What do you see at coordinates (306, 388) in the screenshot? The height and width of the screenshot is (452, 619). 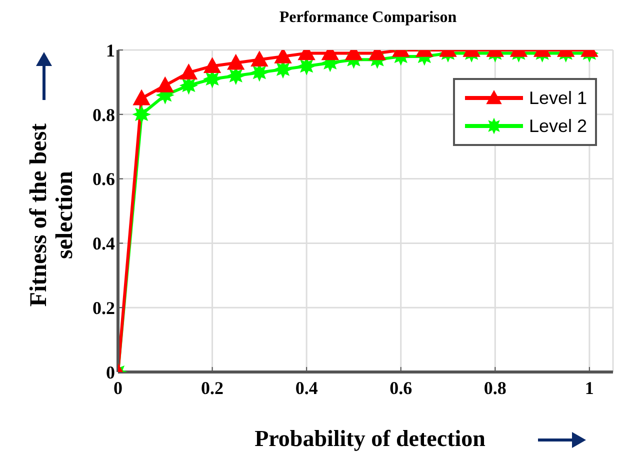 I see `x-tick-label: 0.4` at bounding box center [306, 388].